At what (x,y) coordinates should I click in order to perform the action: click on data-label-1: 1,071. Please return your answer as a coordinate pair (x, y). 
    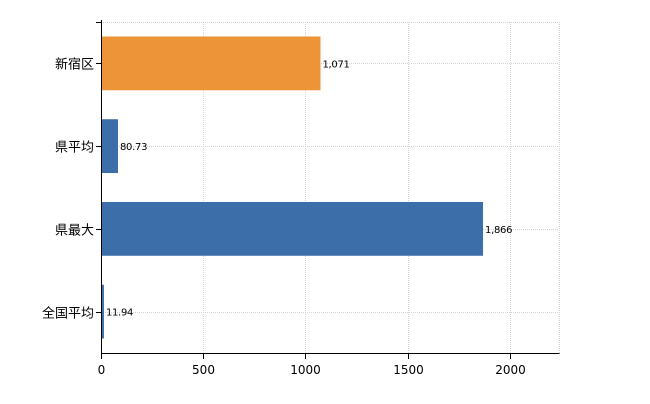
    Looking at the image, I should click on (335, 64).